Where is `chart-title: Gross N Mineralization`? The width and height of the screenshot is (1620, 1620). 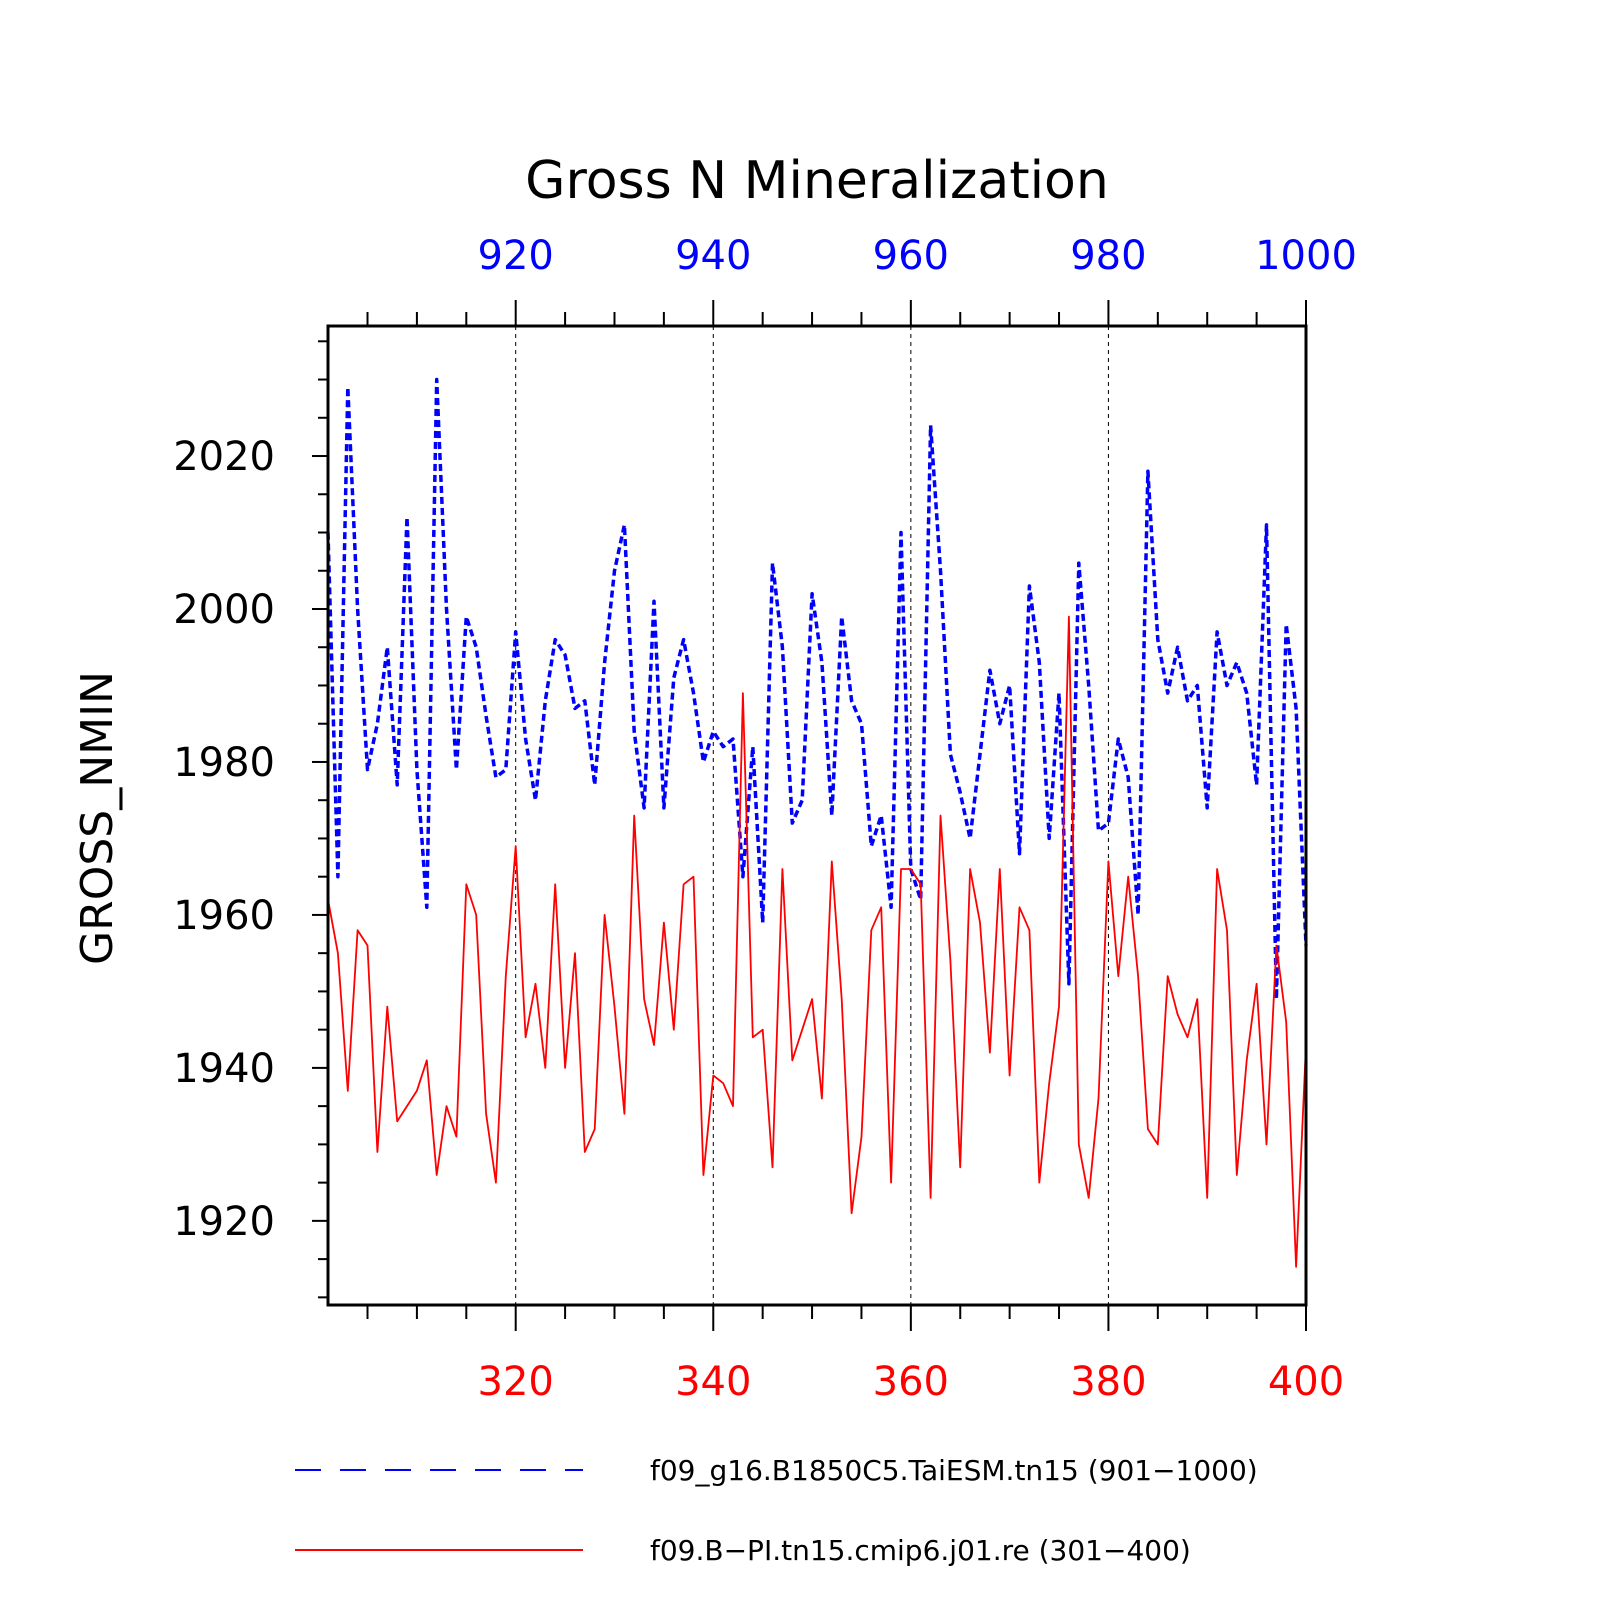 chart-title: Gross N Mineralization is located at coordinates (817, 181).